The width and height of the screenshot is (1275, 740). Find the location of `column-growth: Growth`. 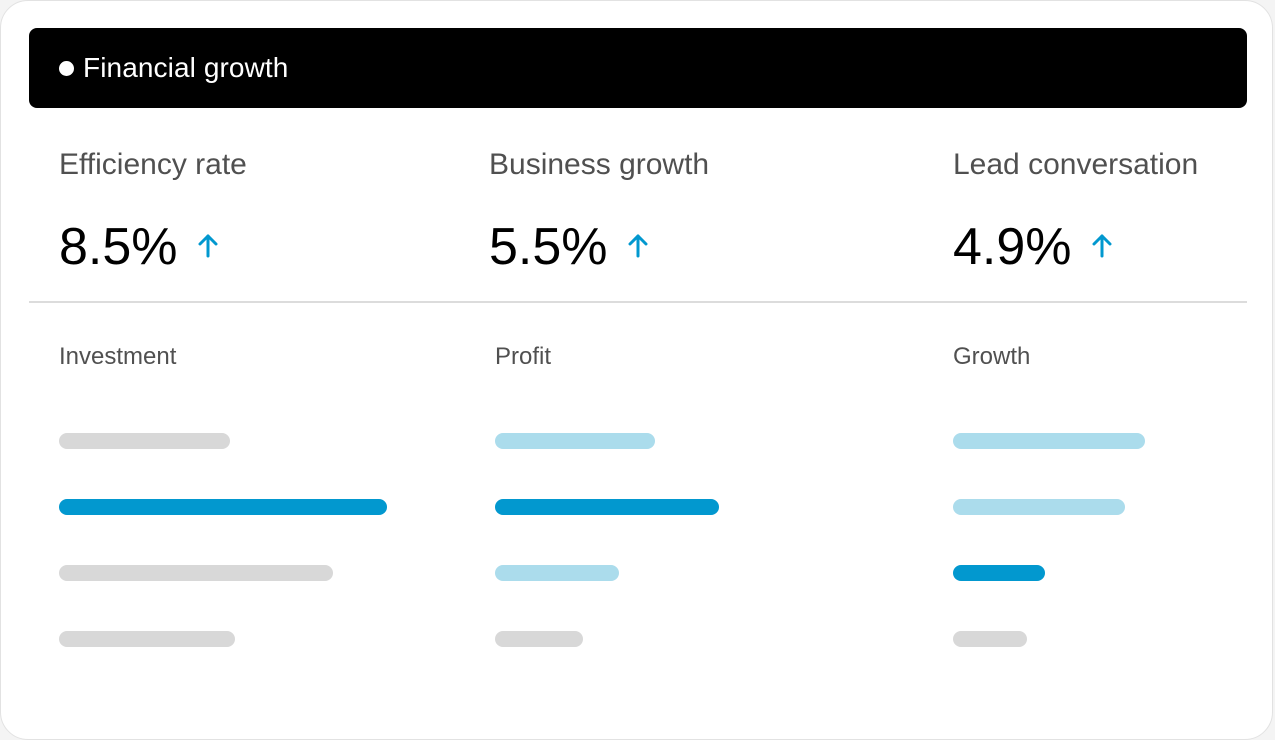

column-growth: Growth is located at coordinates (1112, 494).